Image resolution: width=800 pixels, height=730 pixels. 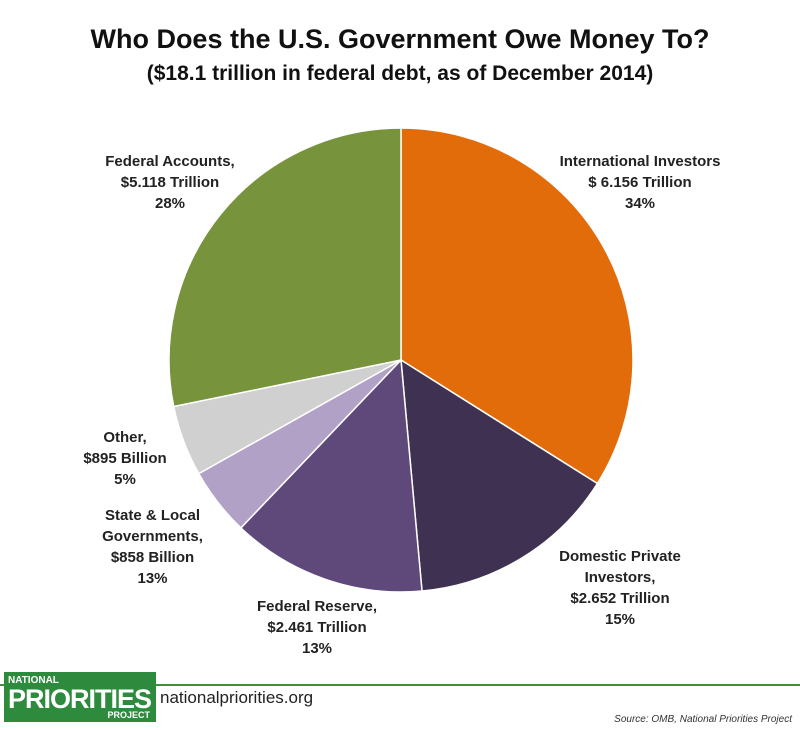 What do you see at coordinates (620, 598) in the screenshot?
I see `slice-value: $2.652 Trillion` at bounding box center [620, 598].